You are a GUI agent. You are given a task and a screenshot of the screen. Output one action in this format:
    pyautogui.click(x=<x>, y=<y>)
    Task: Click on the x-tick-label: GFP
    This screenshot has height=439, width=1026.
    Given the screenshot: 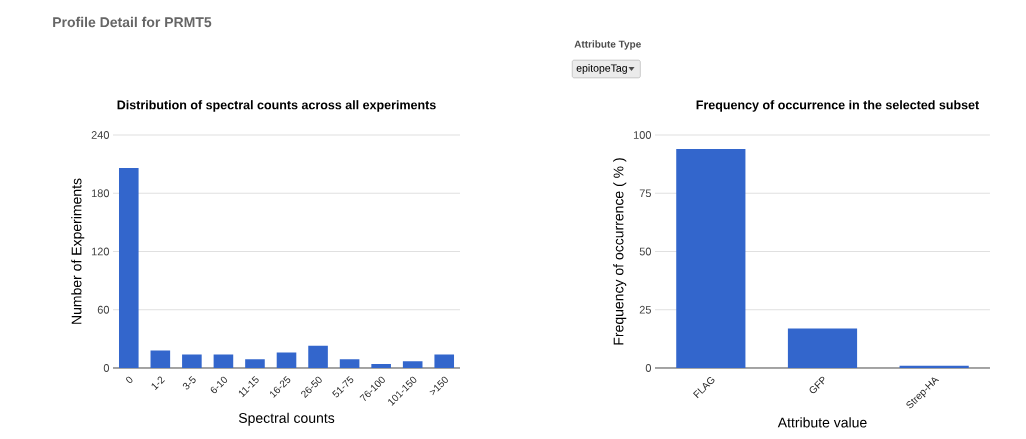 What is the action you would take?
    pyautogui.click(x=817, y=385)
    